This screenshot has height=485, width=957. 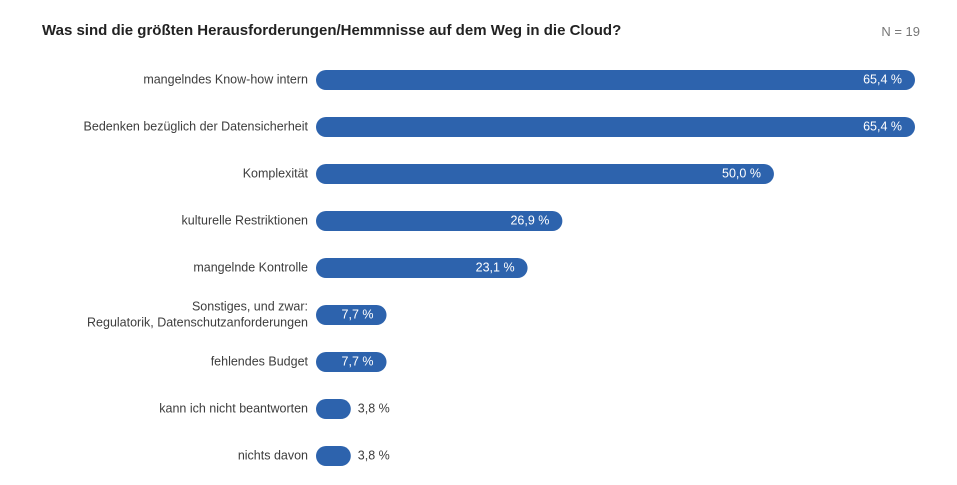 What do you see at coordinates (900, 31) in the screenshot?
I see `sample-size-label: N = 19` at bounding box center [900, 31].